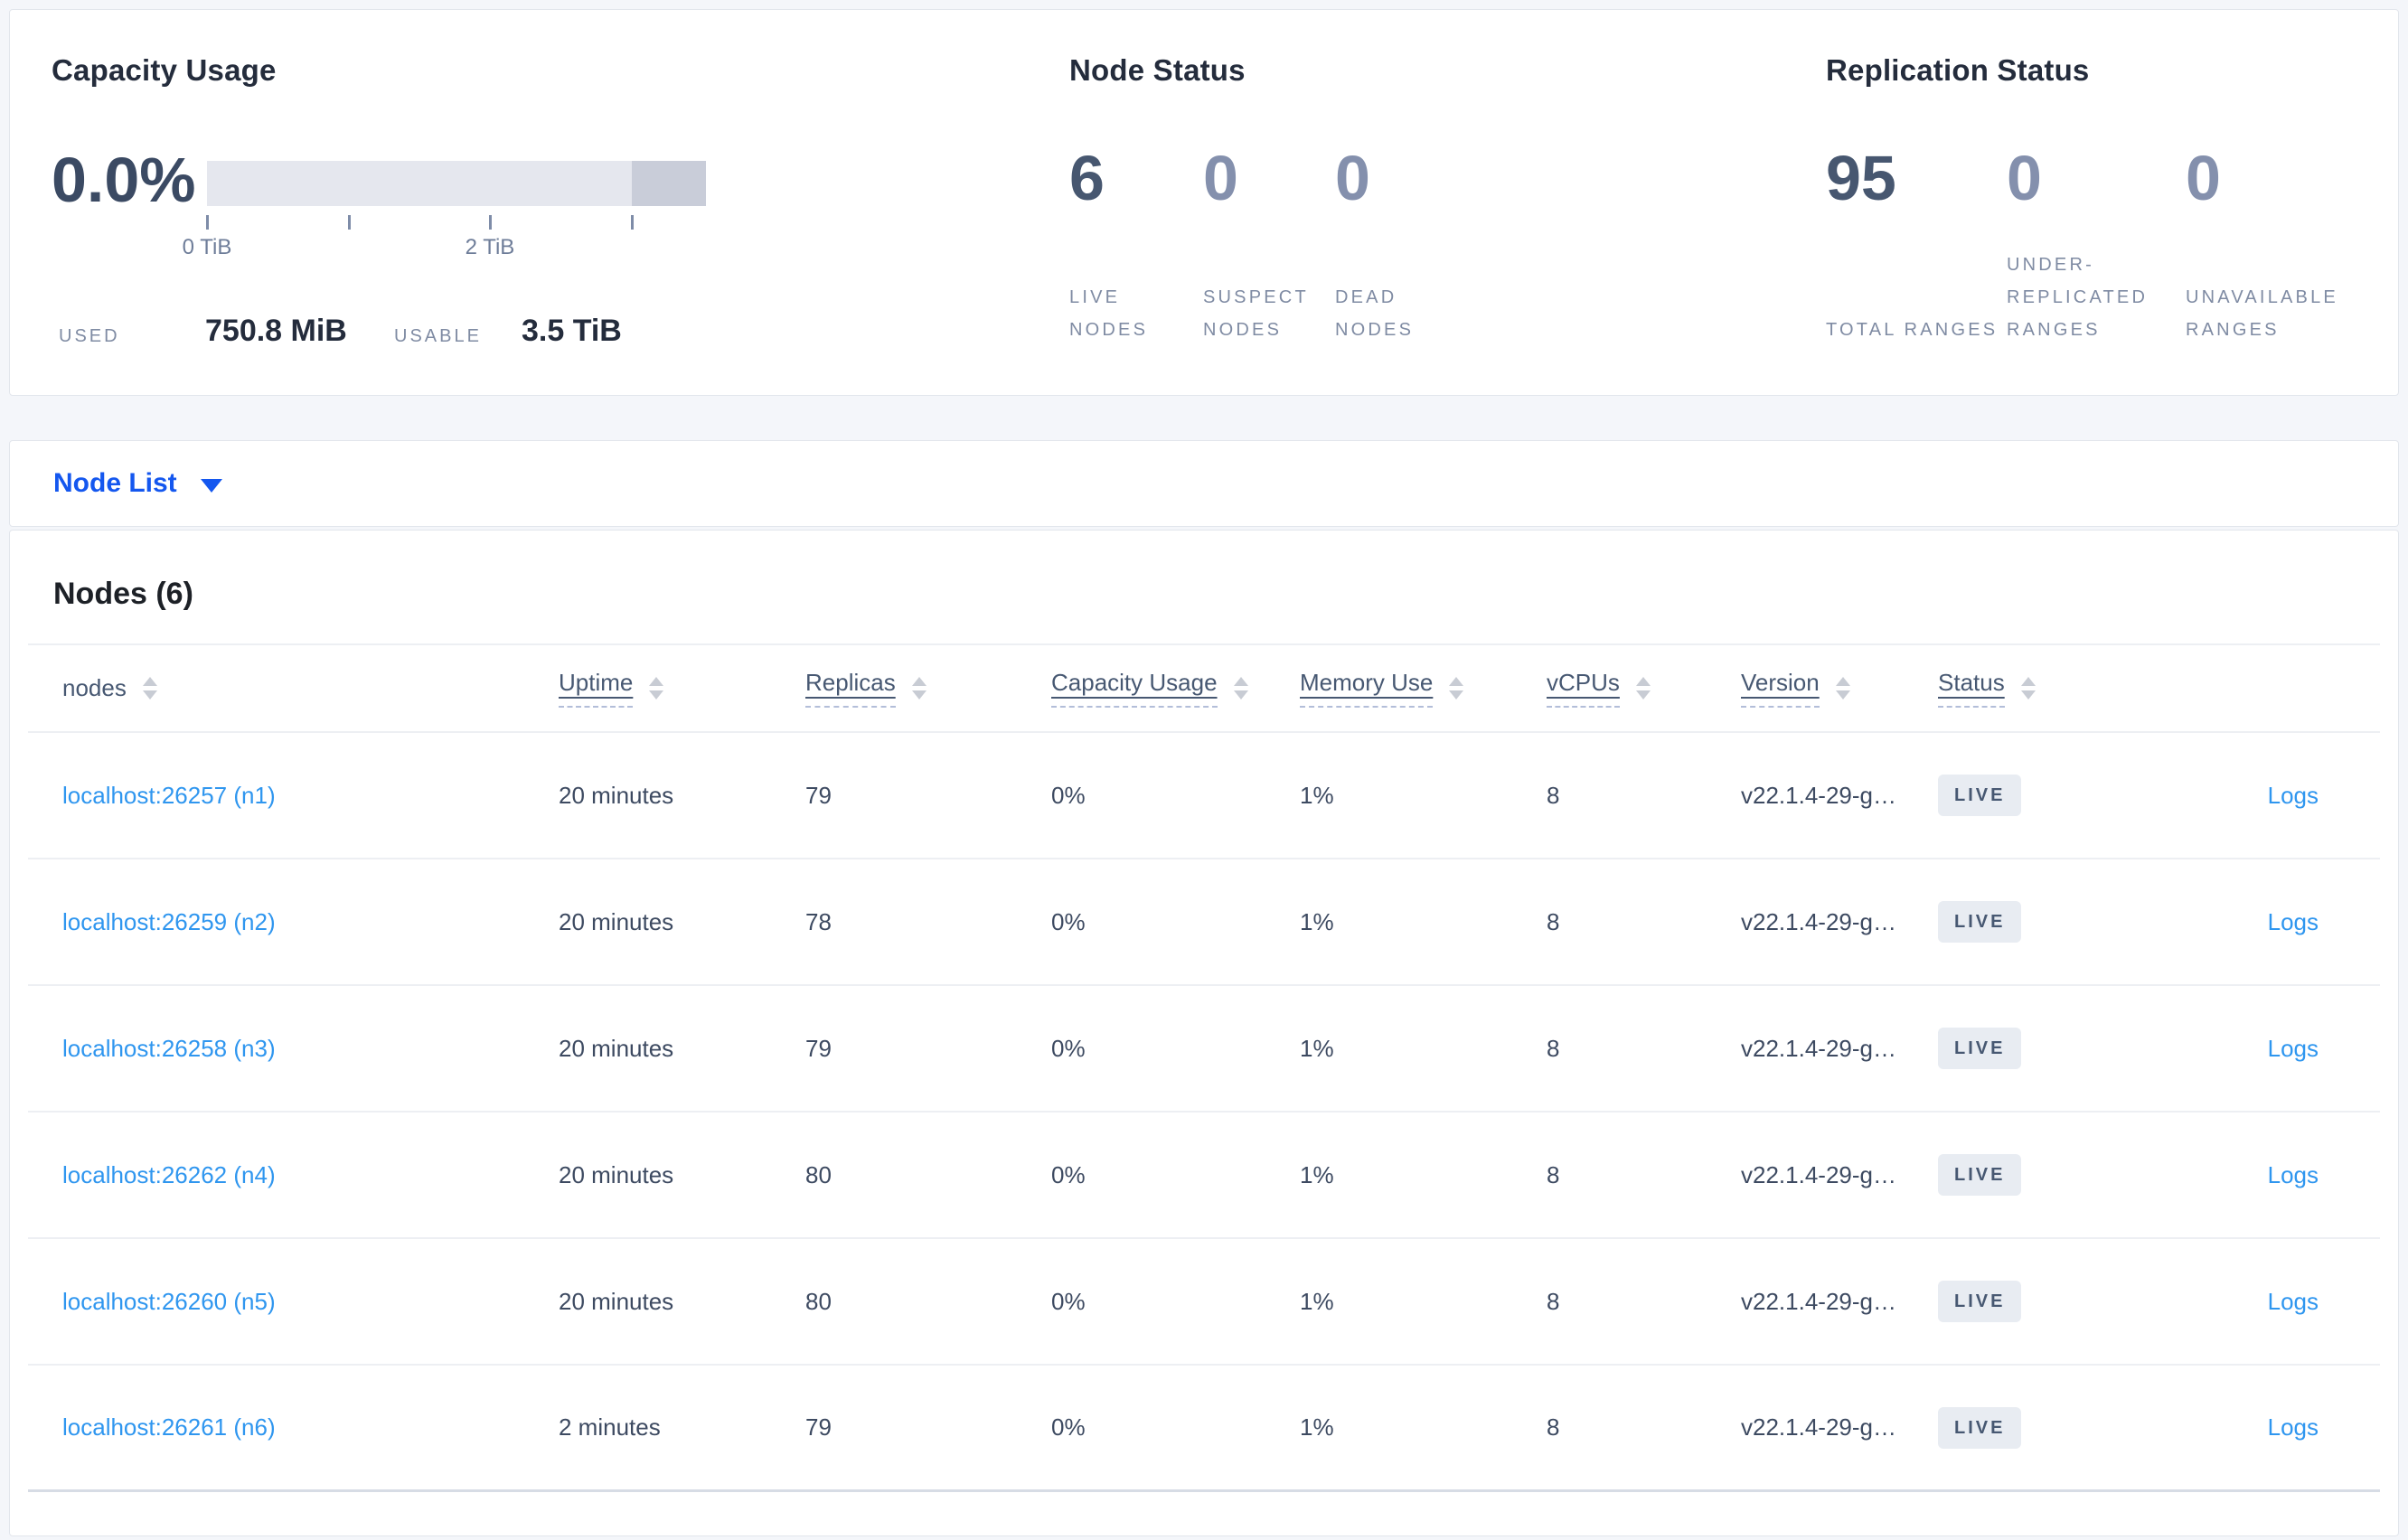  What do you see at coordinates (310, 1175) in the screenshot?
I see `node-address-cell: localhost:26262 (n4)` at bounding box center [310, 1175].